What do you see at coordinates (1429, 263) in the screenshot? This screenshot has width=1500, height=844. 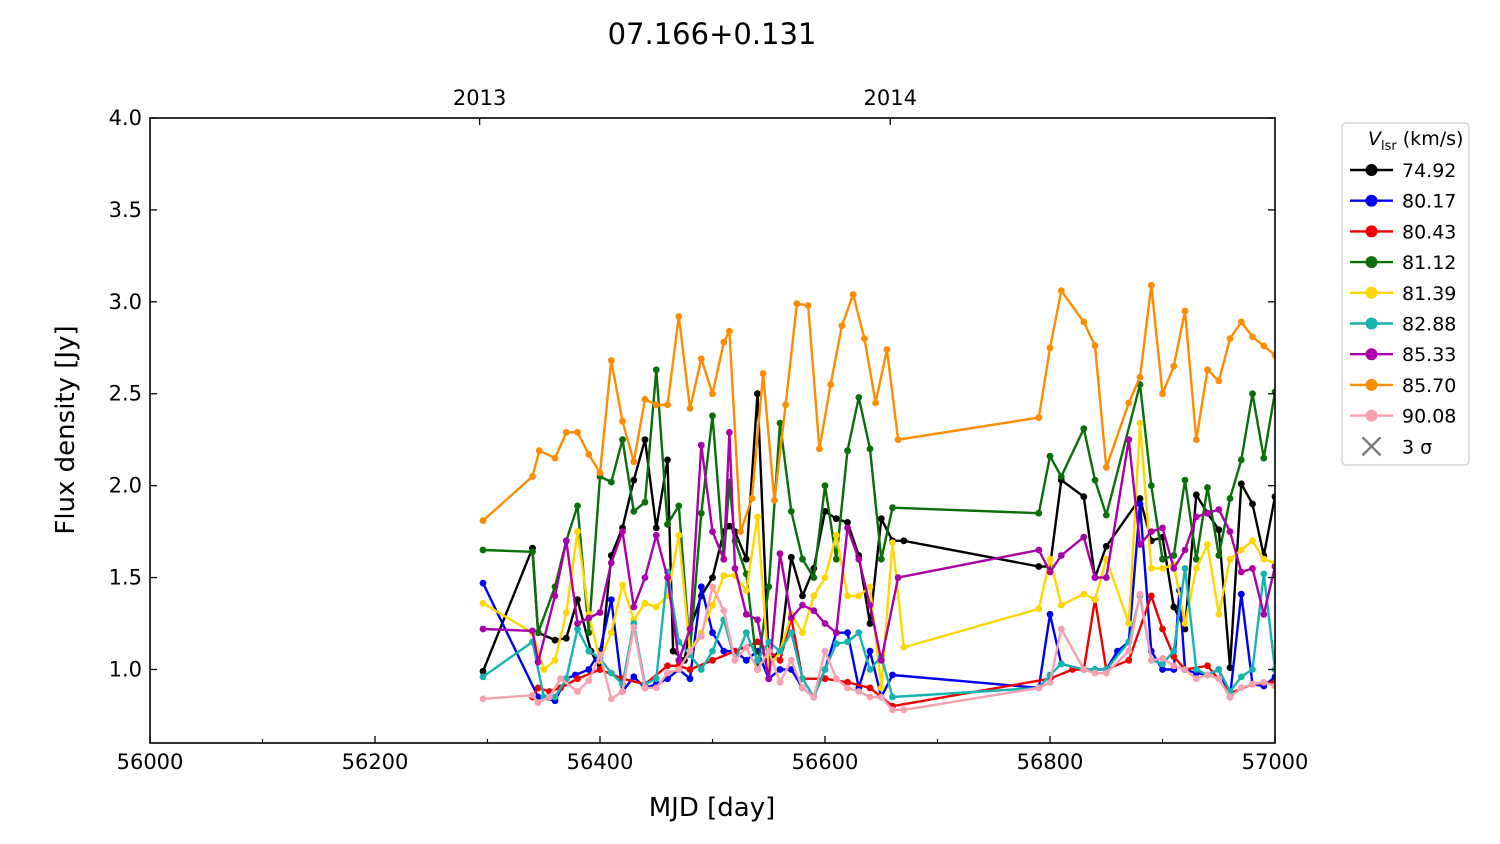 I see `legend-label-81.12: 81.12` at bounding box center [1429, 263].